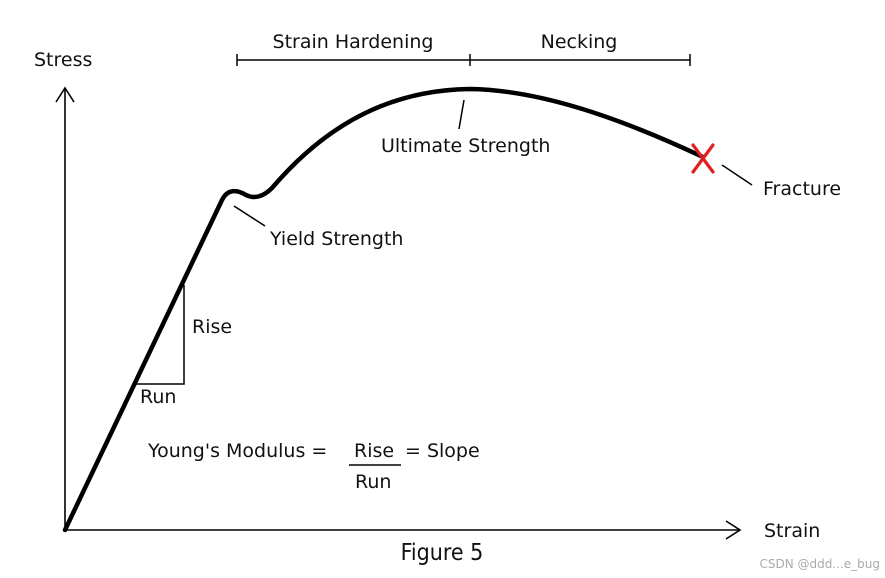 This screenshot has width=885, height=578. What do you see at coordinates (463, 60) in the screenshot?
I see `region-brackets` at bounding box center [463, 60].